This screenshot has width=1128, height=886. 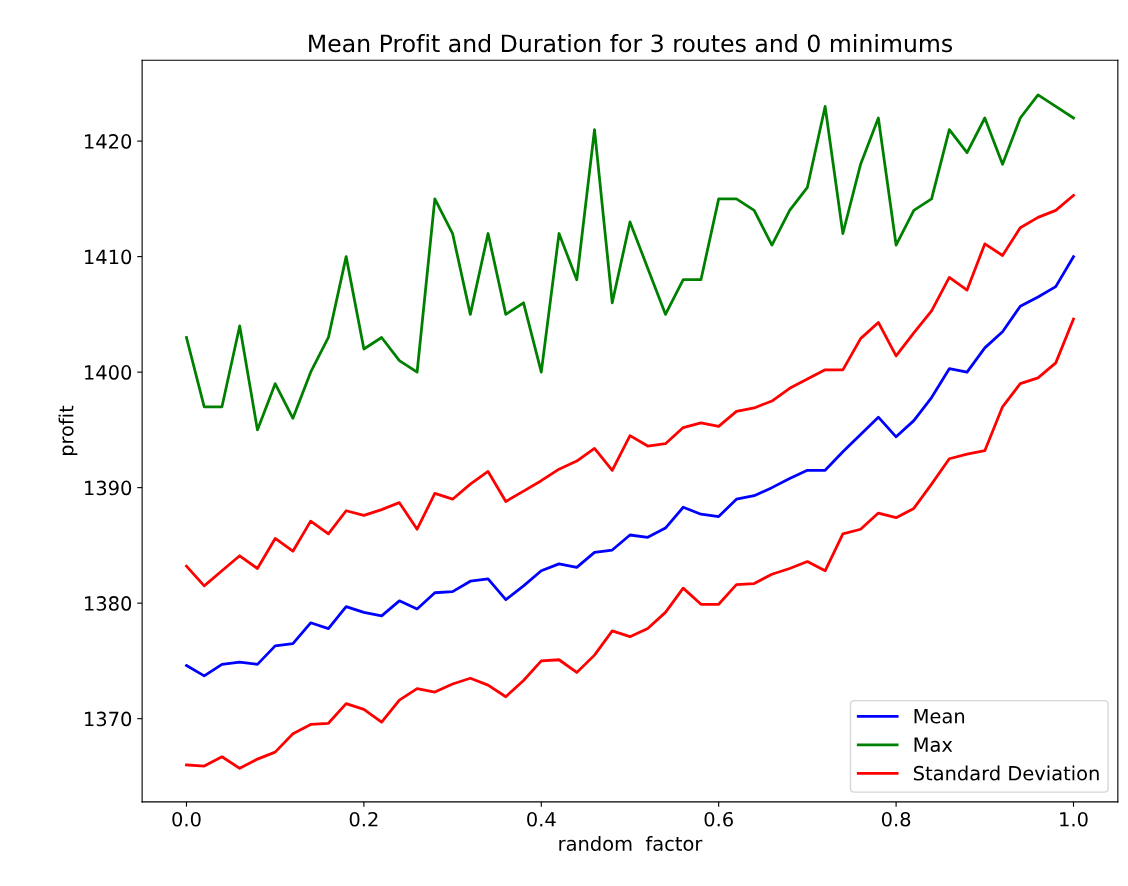 I want to click on x-tick-label: 0.6, so click(x=718, y=819).